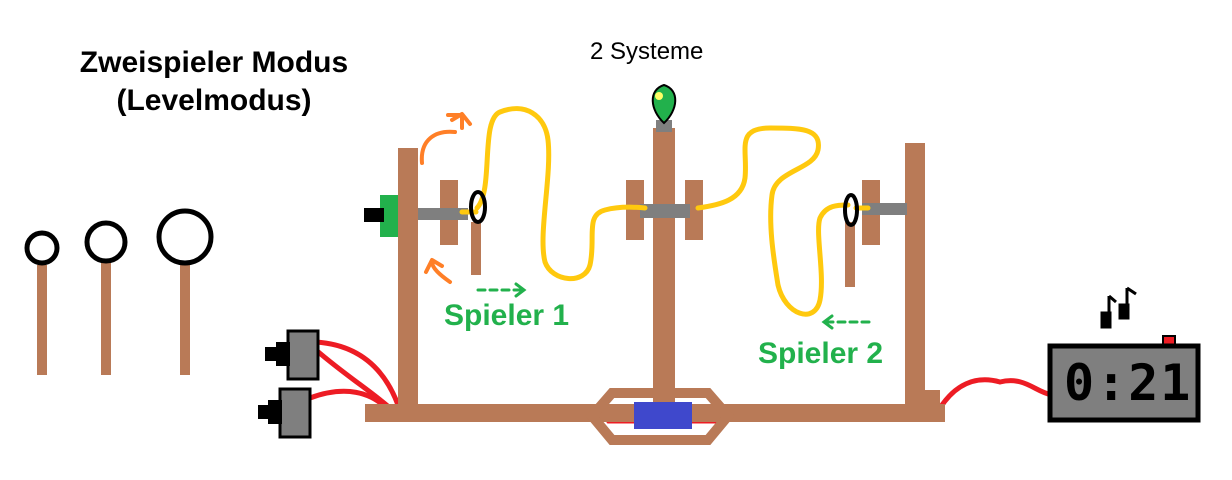 This screenshot has height=480, width=1232. Describe the element at coordinates (635, 210) in the screenshot. I see `center-block-left` at that location.